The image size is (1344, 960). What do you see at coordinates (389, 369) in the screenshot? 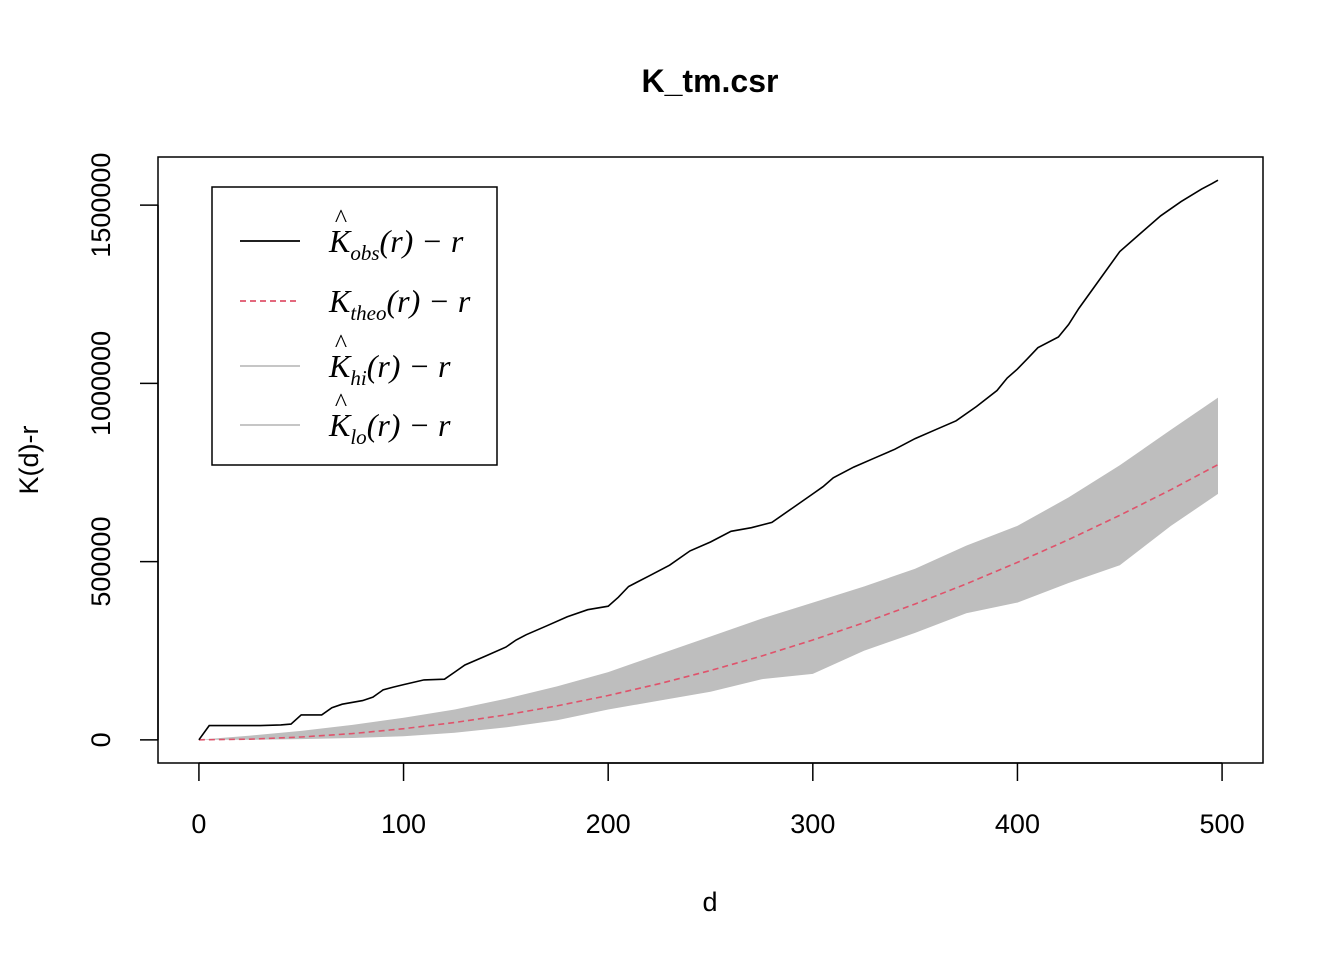
I see `legend-label: Khi(r) − r` at bounding box center [389, 369].